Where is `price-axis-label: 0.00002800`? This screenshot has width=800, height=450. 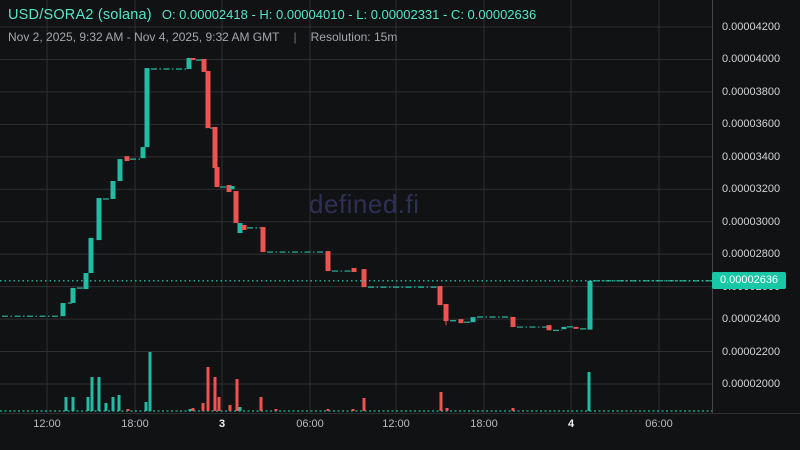 price-axis-label: 0.00002800 is located at coordinates (751, 254).